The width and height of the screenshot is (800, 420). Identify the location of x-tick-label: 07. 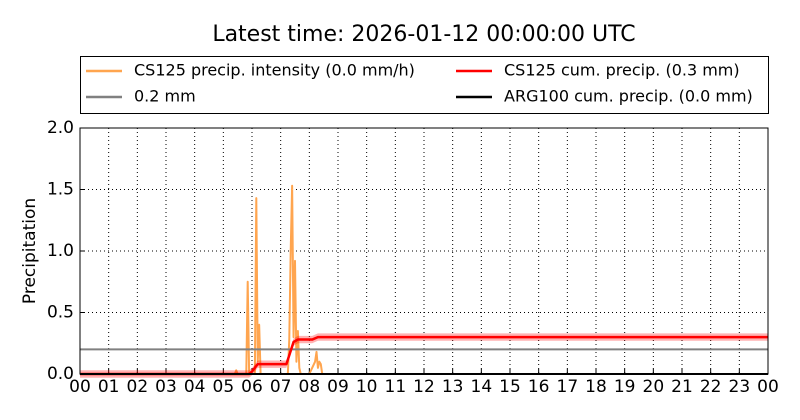
(281, 387).